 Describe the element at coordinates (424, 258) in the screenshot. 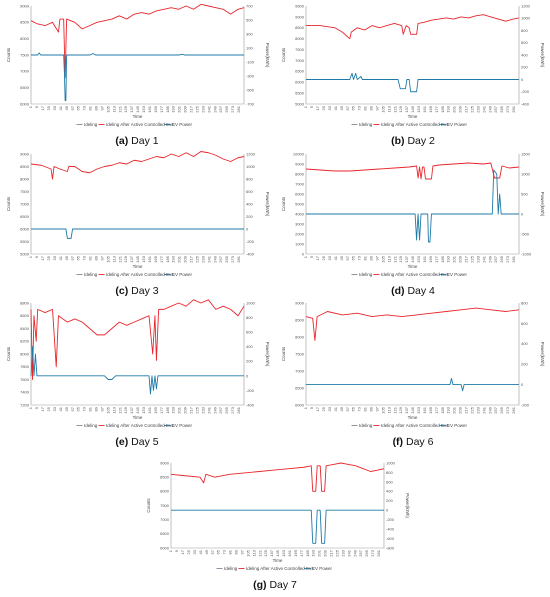

I see `x-tick-label: 161` at that location.